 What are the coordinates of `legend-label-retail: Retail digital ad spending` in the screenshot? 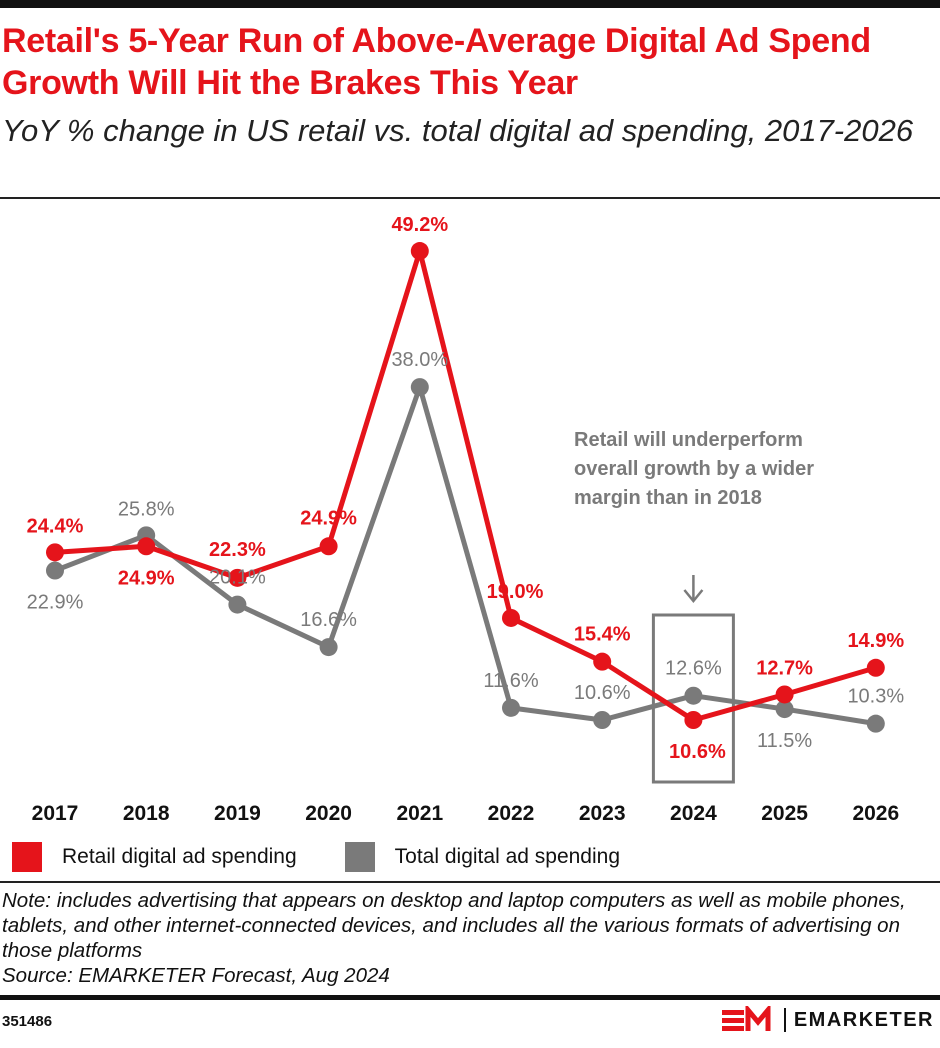 It's located at (179, 856).